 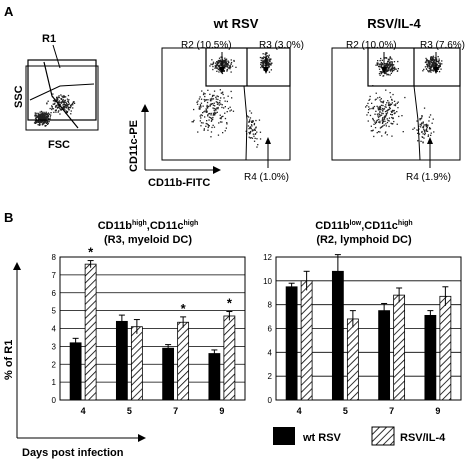 What do you see at coordinates (54, 329) in the screenshot?
I see `y-tick-label: 4` at bounding box center [54, 329].